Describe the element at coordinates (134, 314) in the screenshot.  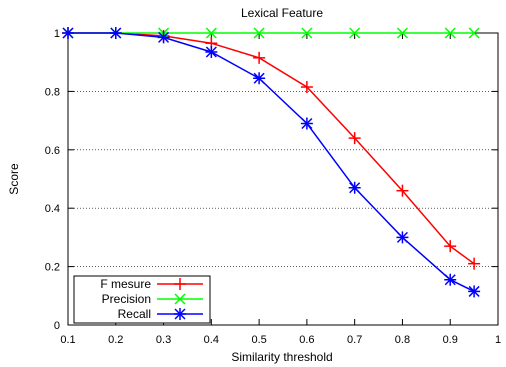
I see `legend-label: Recall` at that location.